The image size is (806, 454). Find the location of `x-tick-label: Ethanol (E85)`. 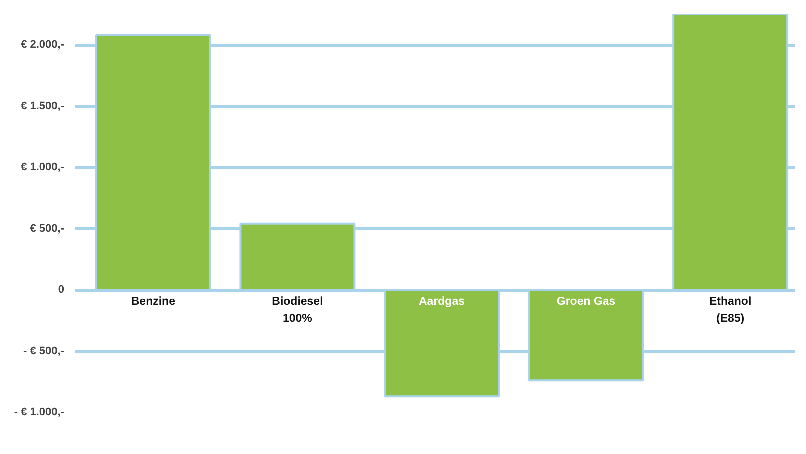

x-tick-label: Ethanol (E85) is located at coordinates (730, 310).